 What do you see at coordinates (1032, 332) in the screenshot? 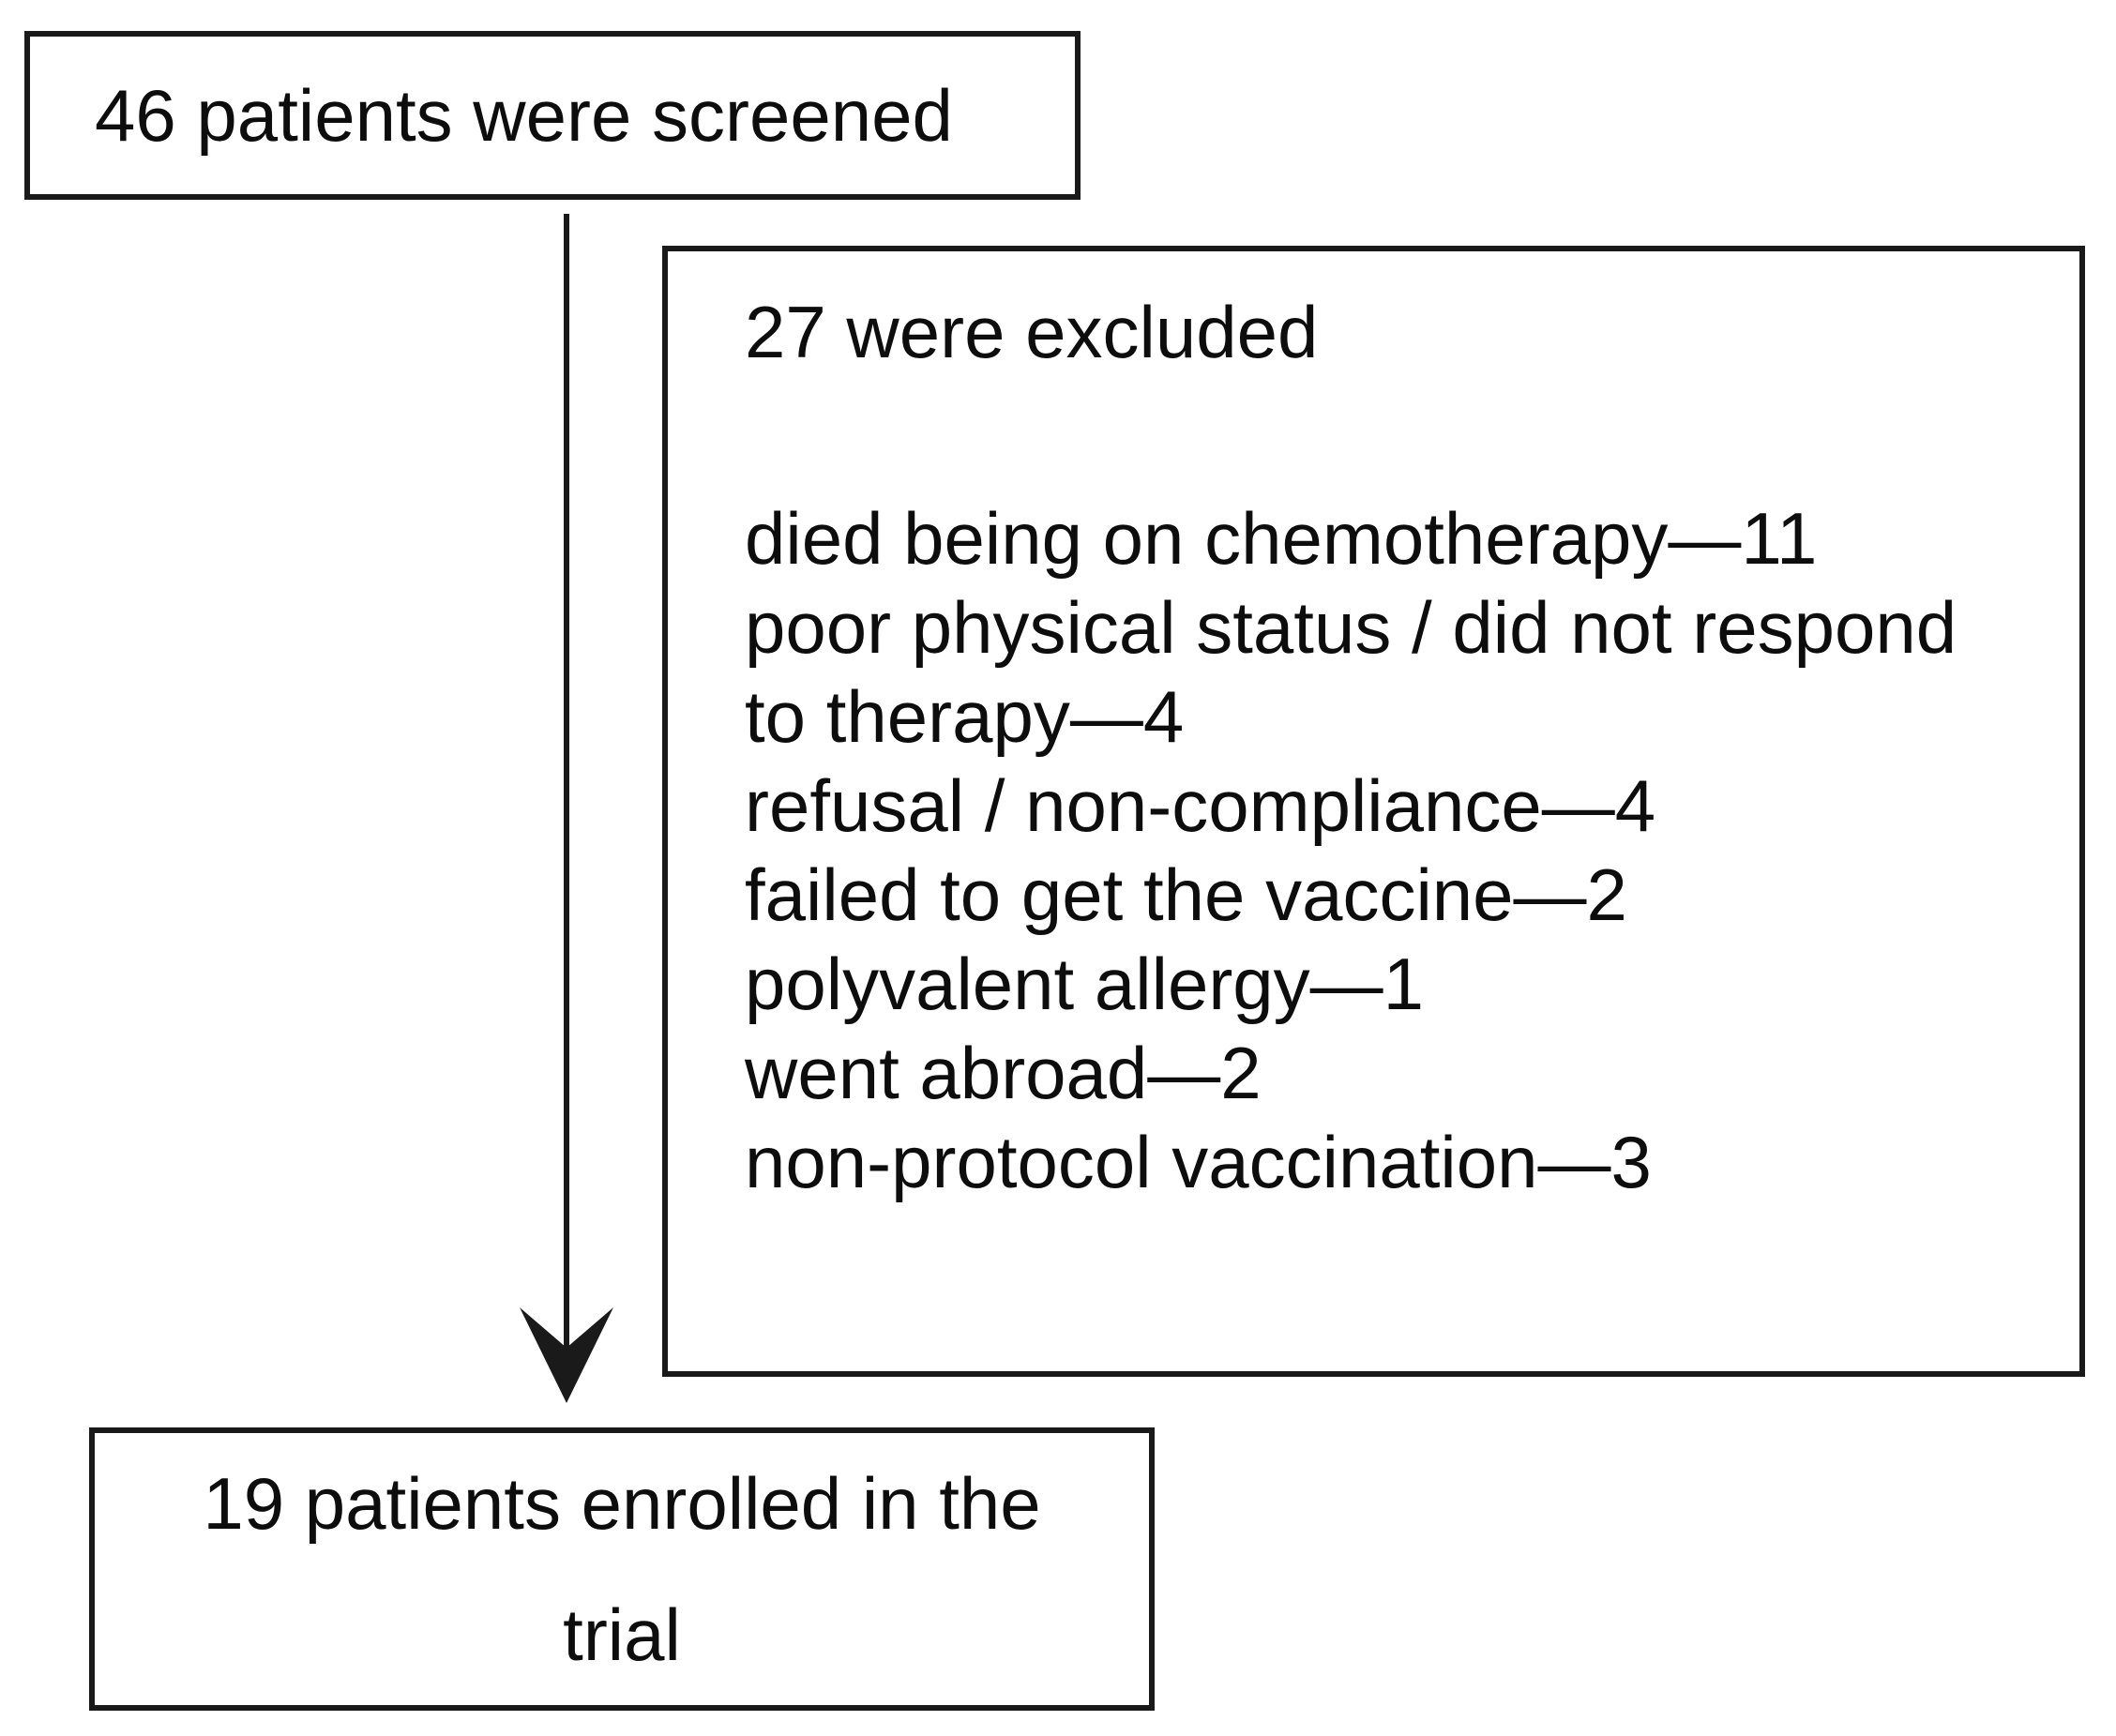
I see `excluded-title: 27 were excluded` at bounding box center [1032, 332].